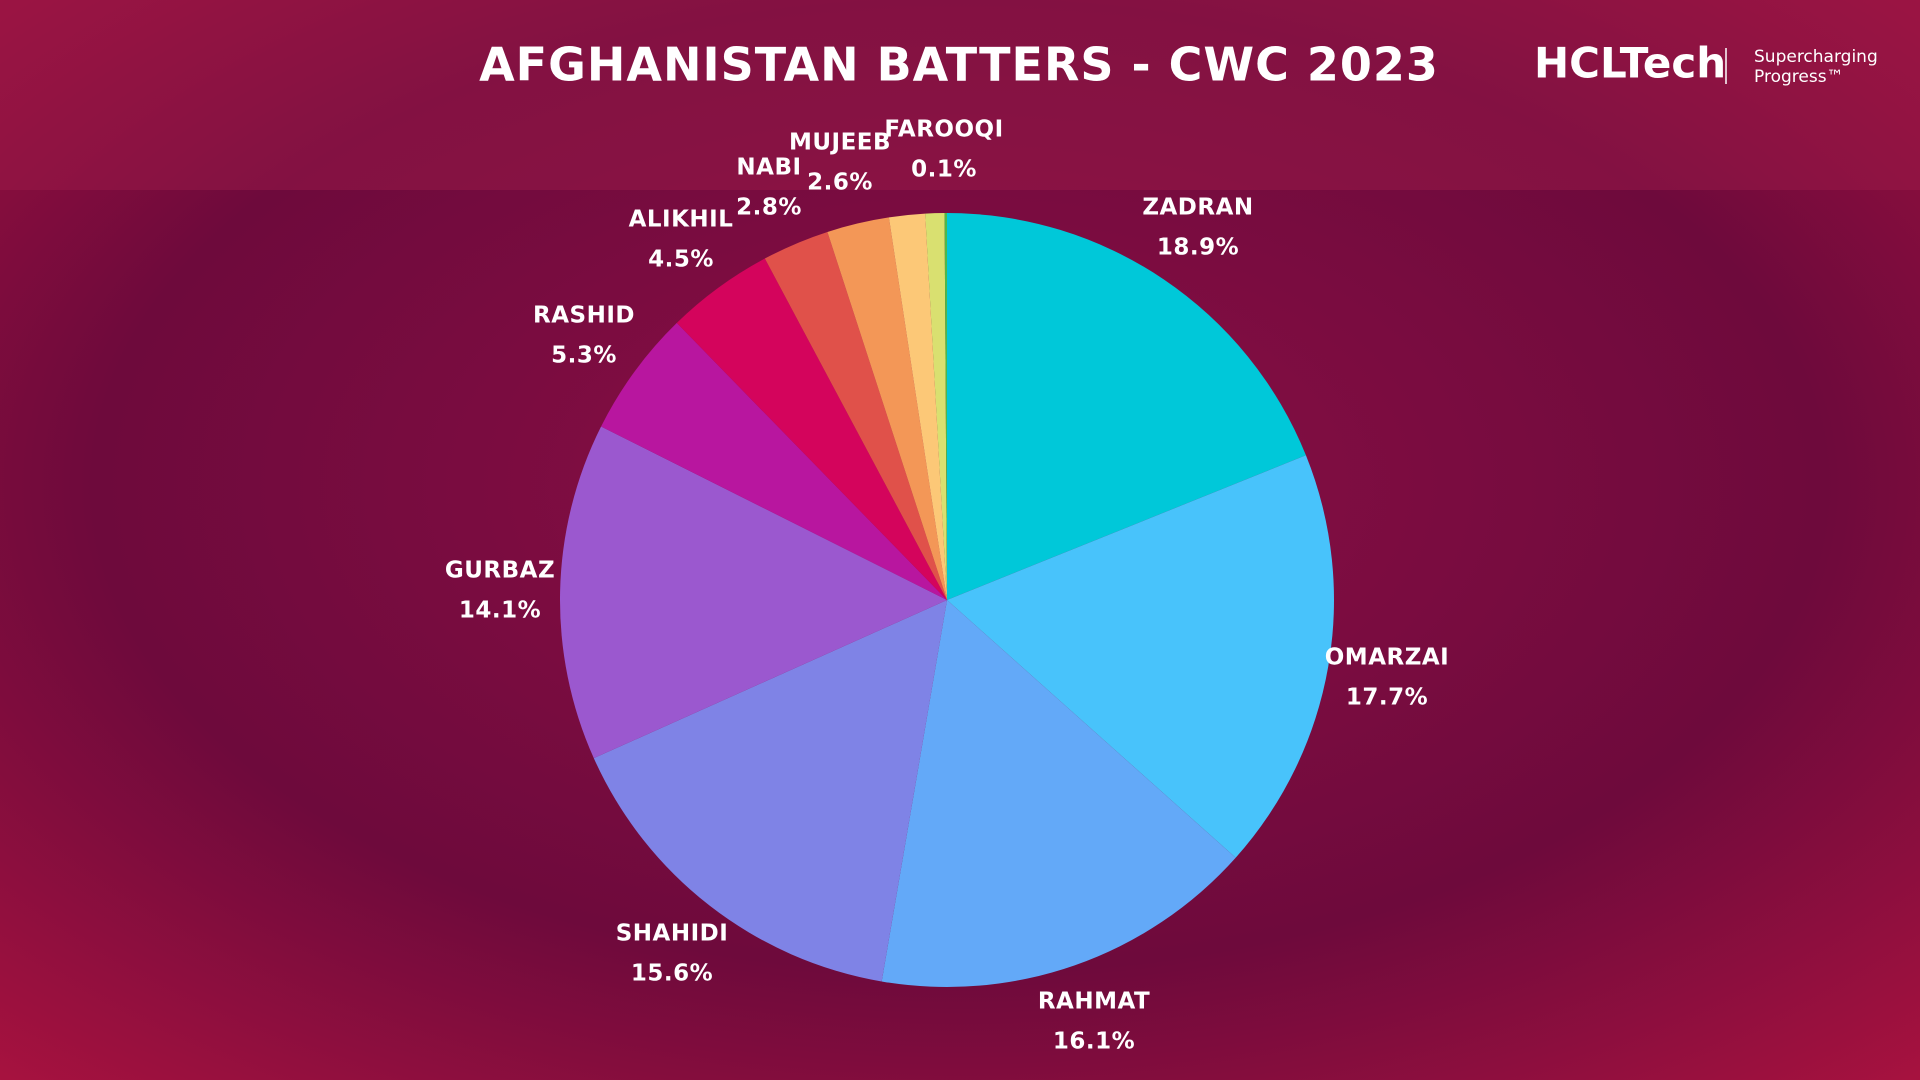  What do you see at coordinates (1094, 1042) in the screenshot?
I see `slice-value-label: 16.1%` at bounding box center [1094, 1042].